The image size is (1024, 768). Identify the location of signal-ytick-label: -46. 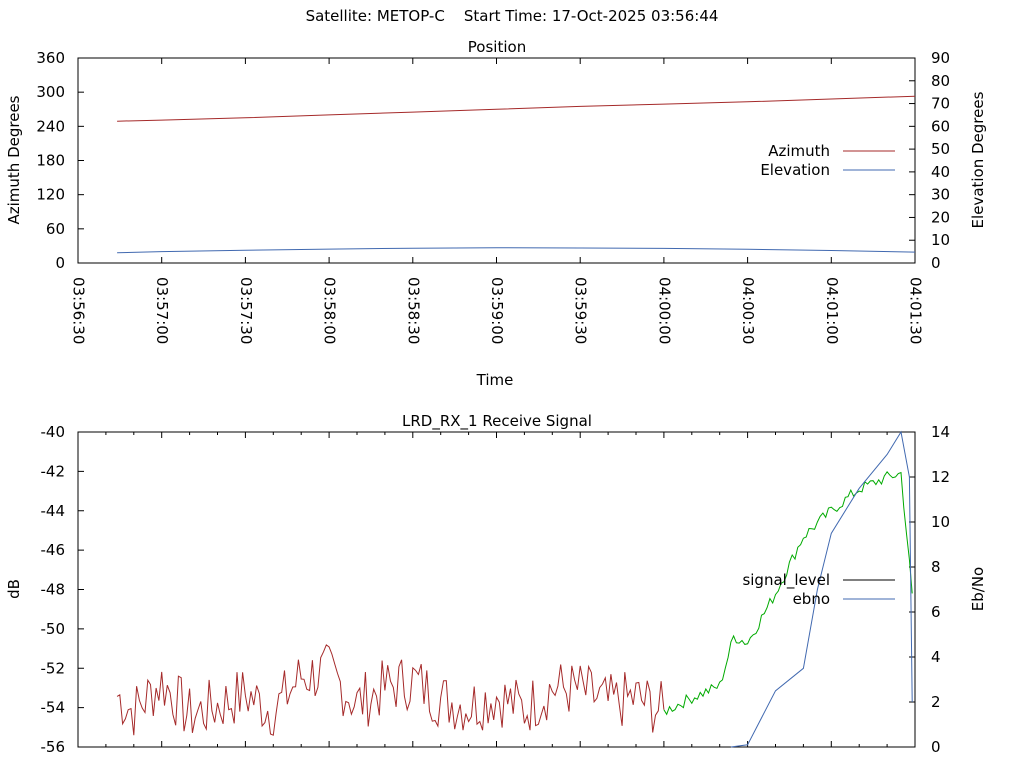
(53, 550).